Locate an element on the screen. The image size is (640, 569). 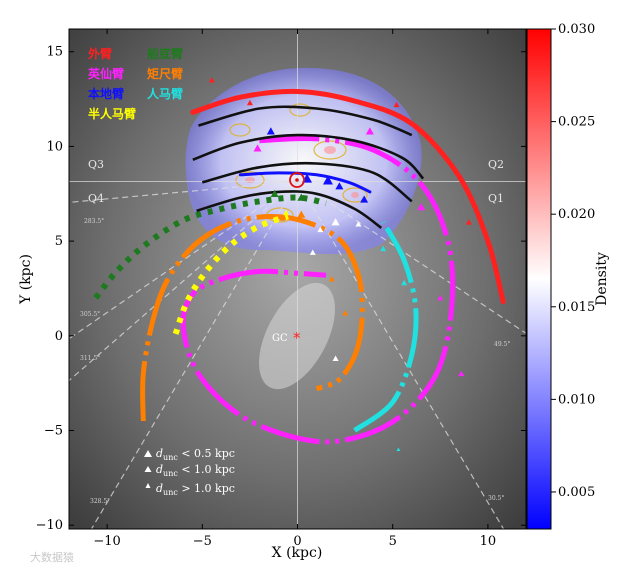
y-tick-label: 5 is located at coordinates (59, 241).